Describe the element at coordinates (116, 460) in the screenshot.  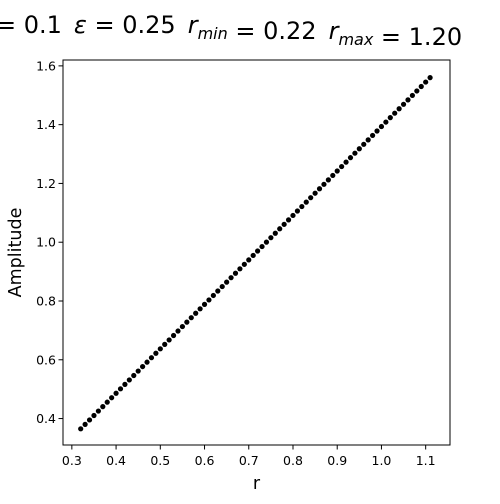
I see `x-tick-label: 0.4` at that location.